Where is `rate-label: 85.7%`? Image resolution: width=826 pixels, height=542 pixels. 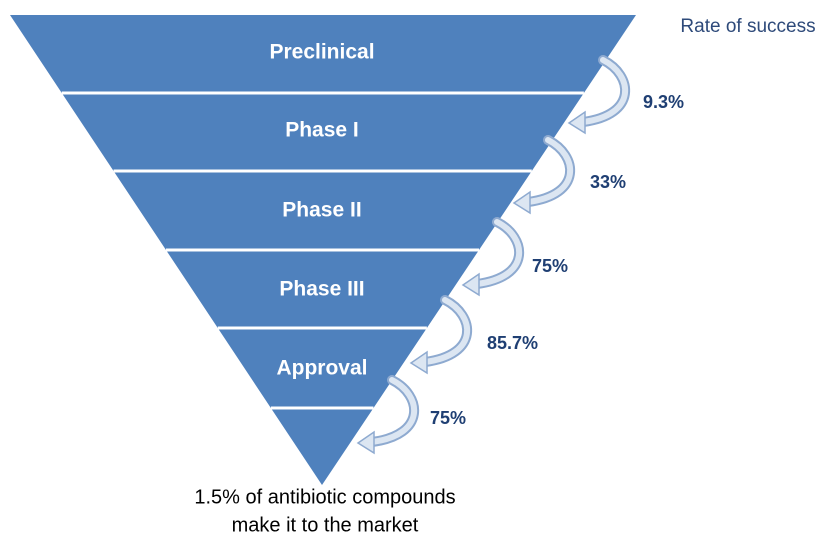
rate-label: 85.7% is located at coordinates (512, 343).